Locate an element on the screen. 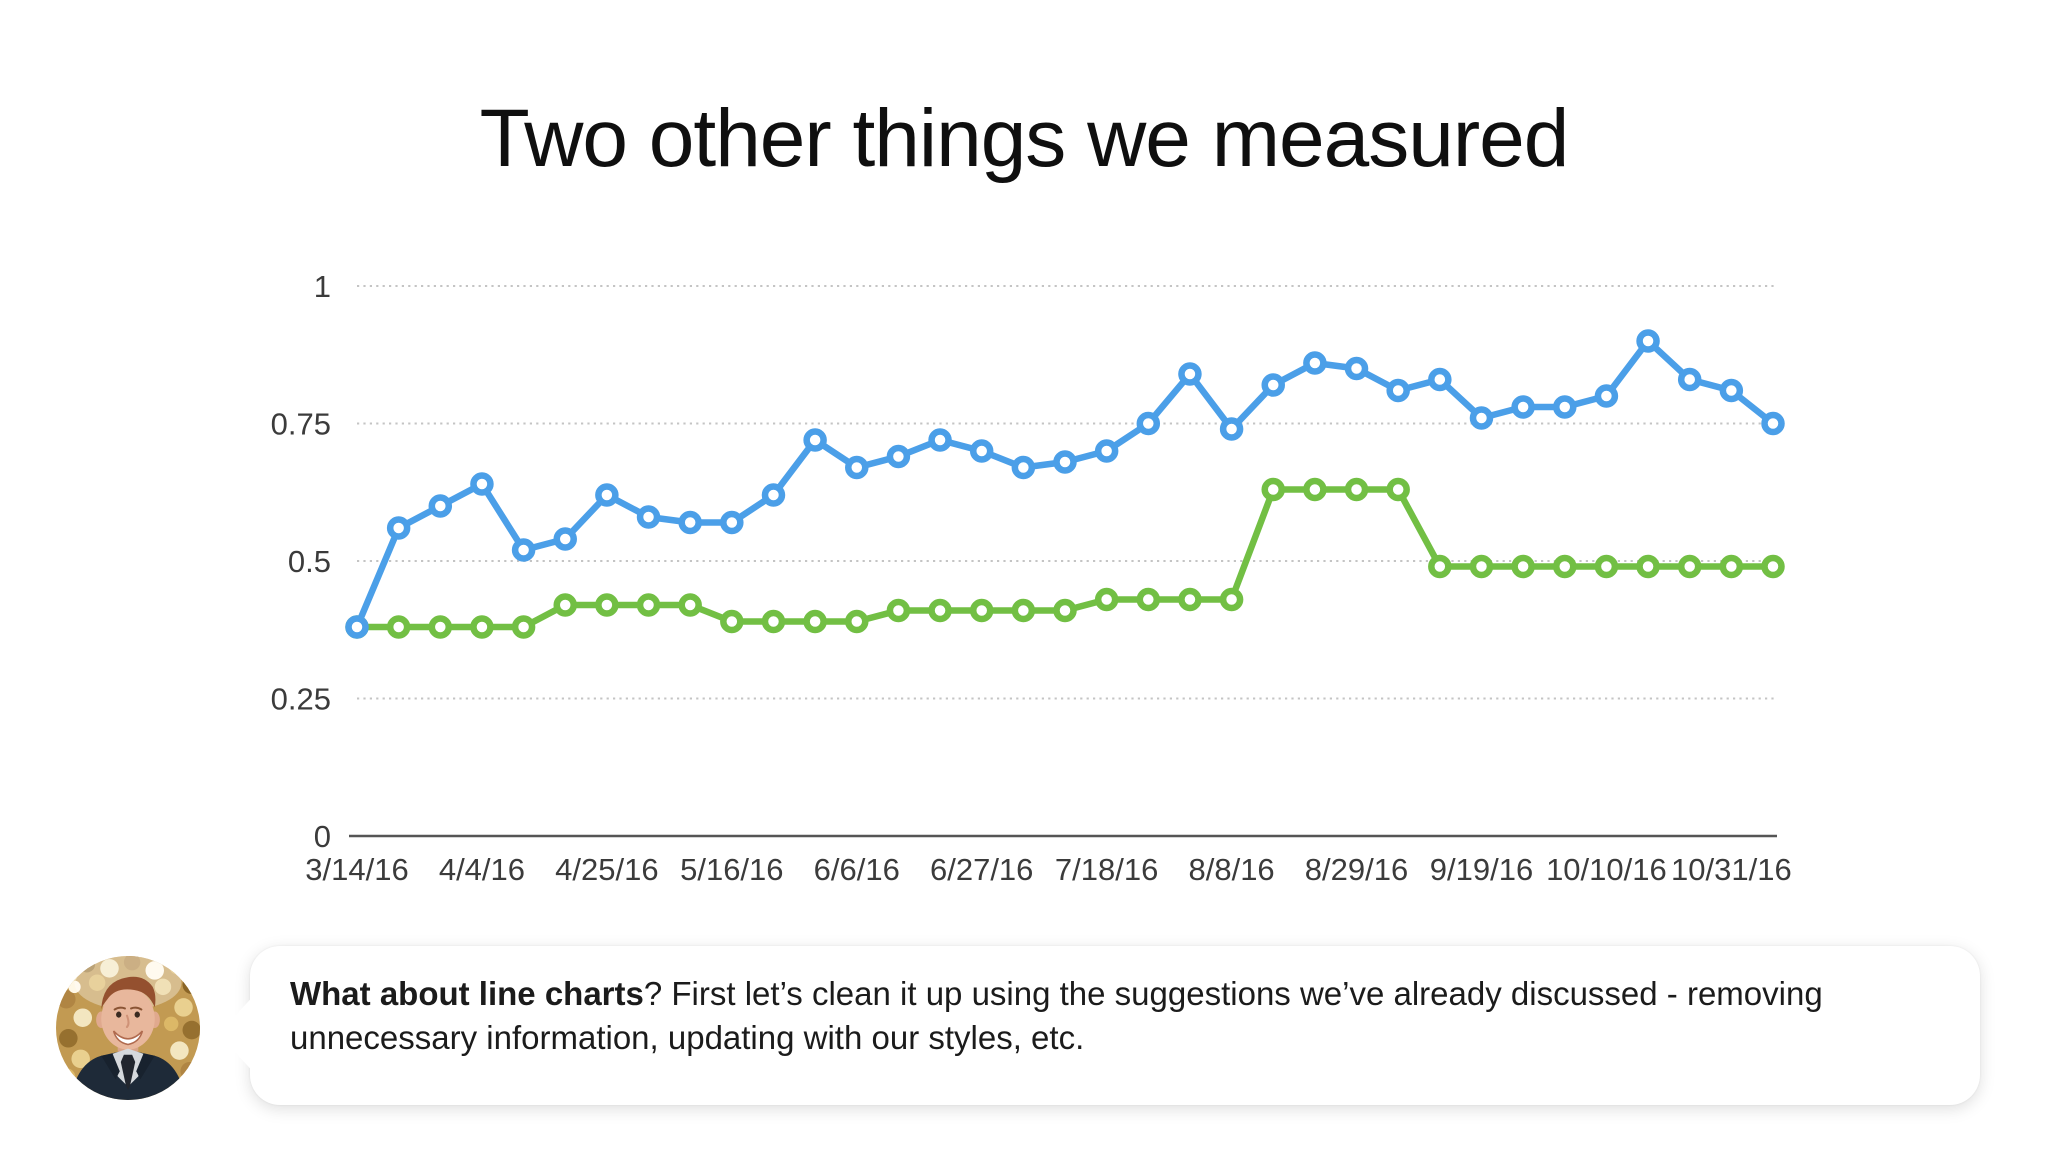  x-tick-label: 8/29/16 is located at coordinates (1356, 869).